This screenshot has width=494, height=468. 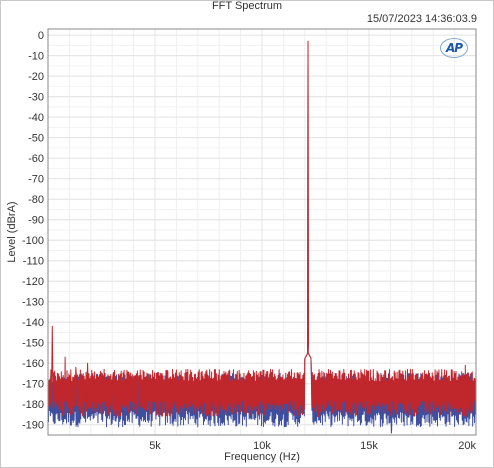 I want to click on y-tick-label: -160, so click(x=33, y=364).